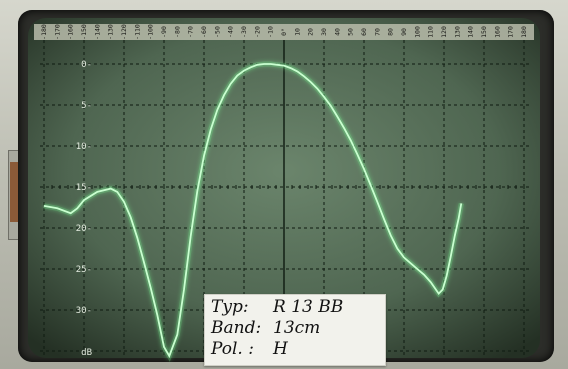 This screenshot has width=568, height=369. Describe the element at coordinates (337, 32) in the screenshot. I see `degree-tick-label: 40` at that location.